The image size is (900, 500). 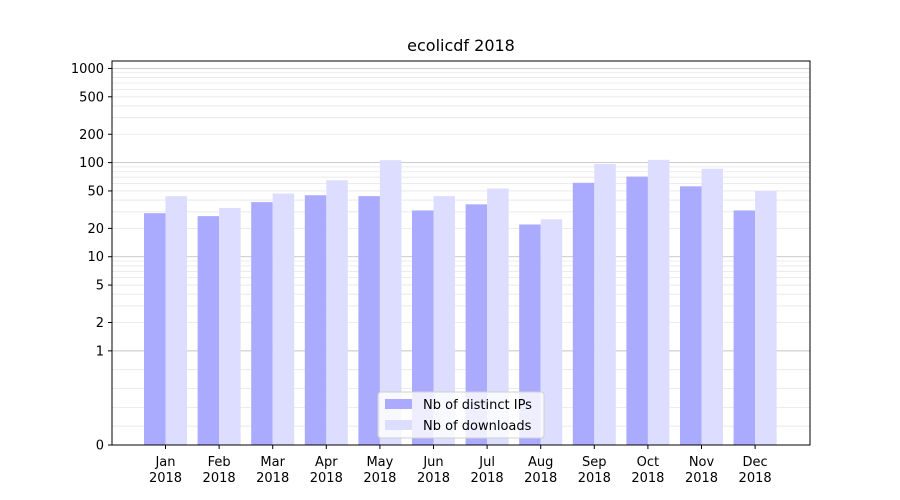 I want to click on x-tick-label: Oct, so click(x=648, y=462).